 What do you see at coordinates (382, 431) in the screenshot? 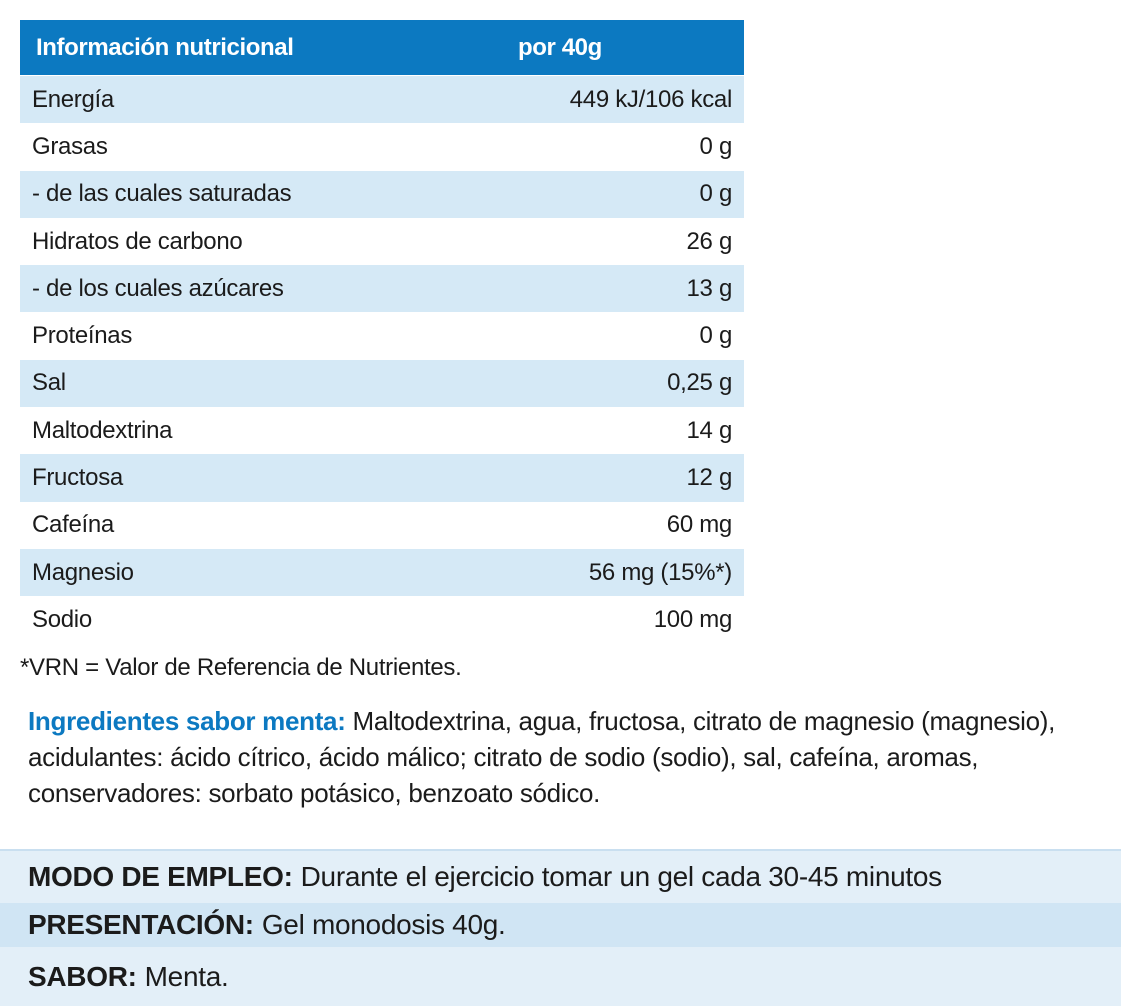
I see `nutrition-row-maltodextrin: Maltodextrina 14 g` at bounding box center [382, 431].